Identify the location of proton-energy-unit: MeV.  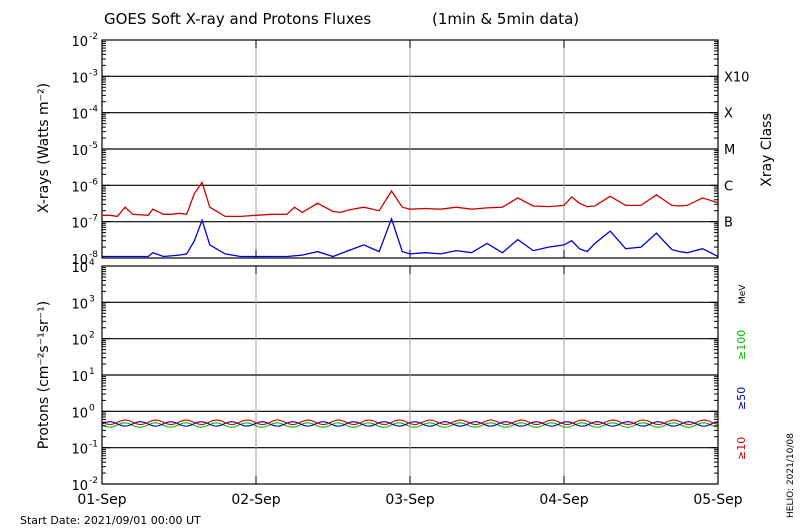
(743, 294).